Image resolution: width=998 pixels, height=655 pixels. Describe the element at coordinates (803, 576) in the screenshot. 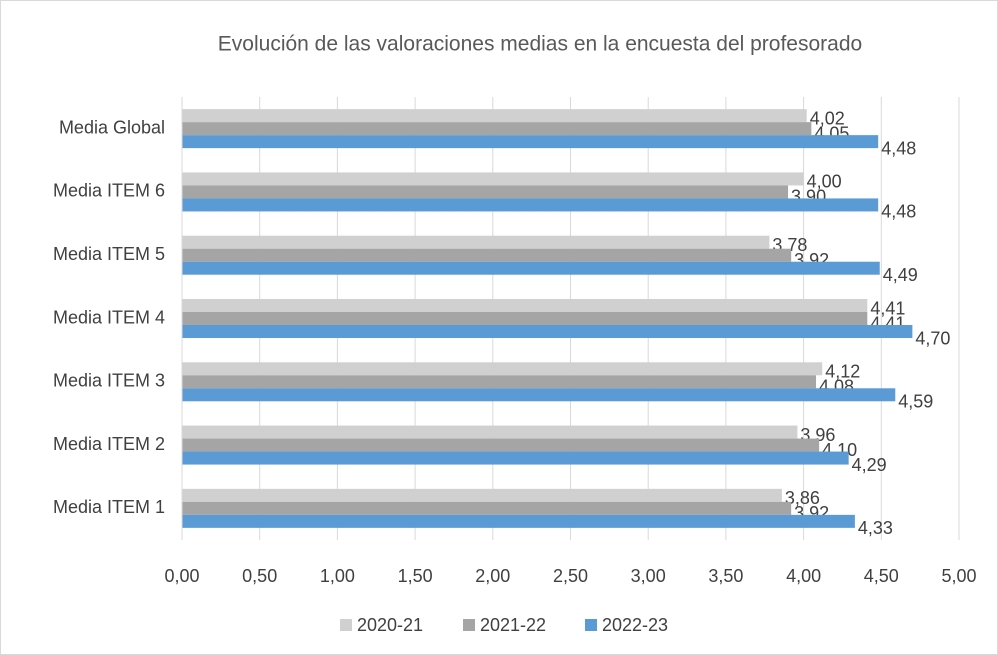

I see `x-tick-label: 4,00` at that location.